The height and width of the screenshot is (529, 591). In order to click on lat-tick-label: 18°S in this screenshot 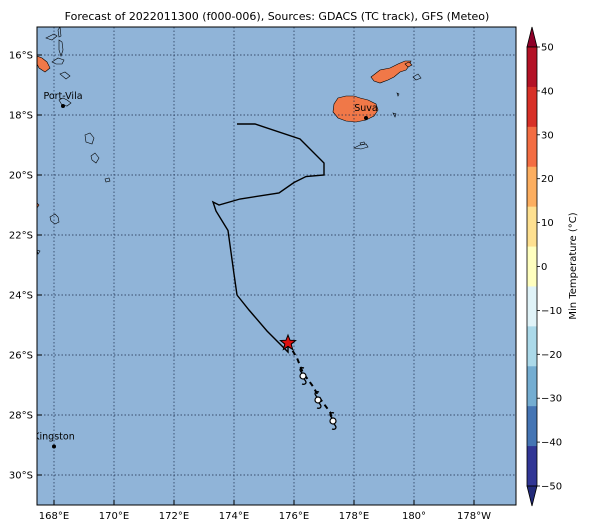, I will do `click(21, 116)`.